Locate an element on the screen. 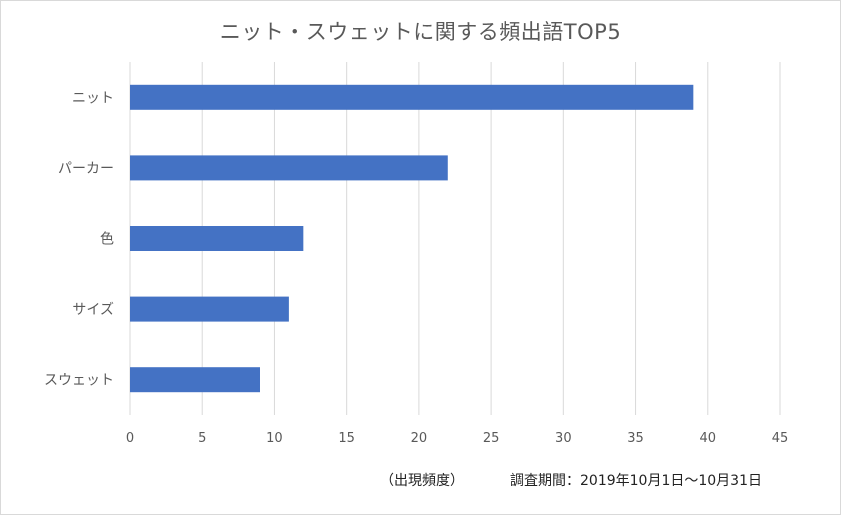  x-tick-label-15: 15 is located at coordinates (346, 438).